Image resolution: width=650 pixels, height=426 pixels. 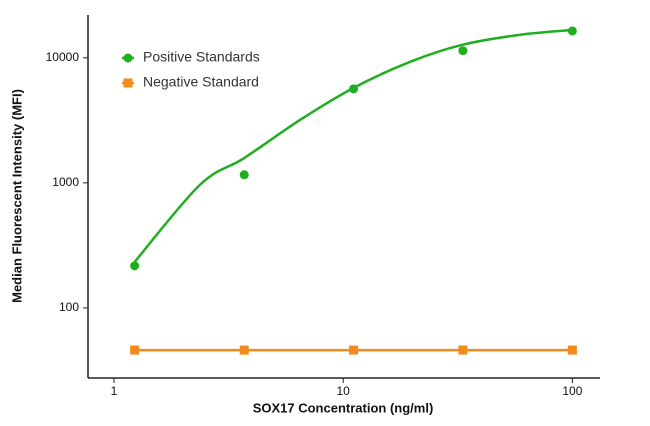 What do you see at coordinates (344, 391) in the screenshot?
I see `x-tick-label: 10` at bounding box center [344, 391].